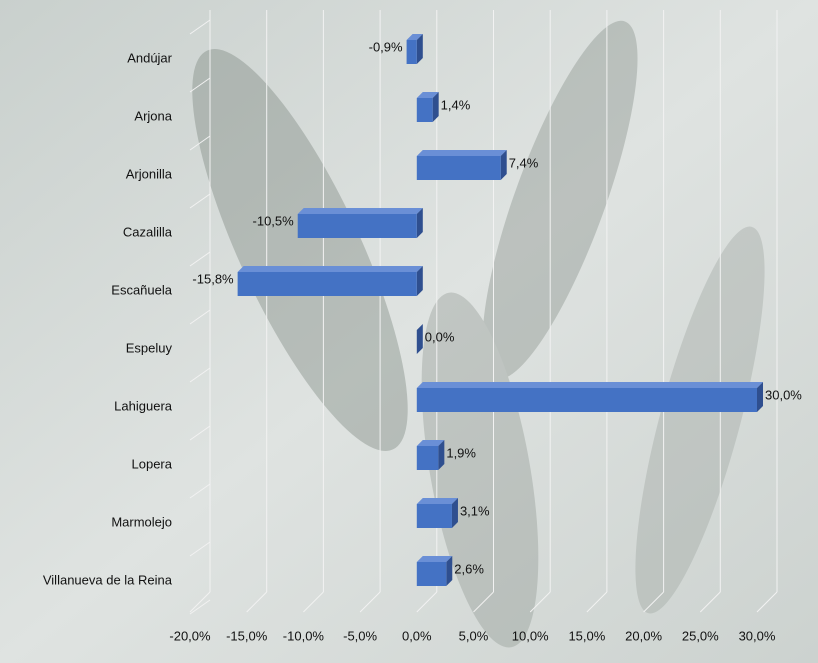  I want to click on category-label: Andújar, so click(149, 57).